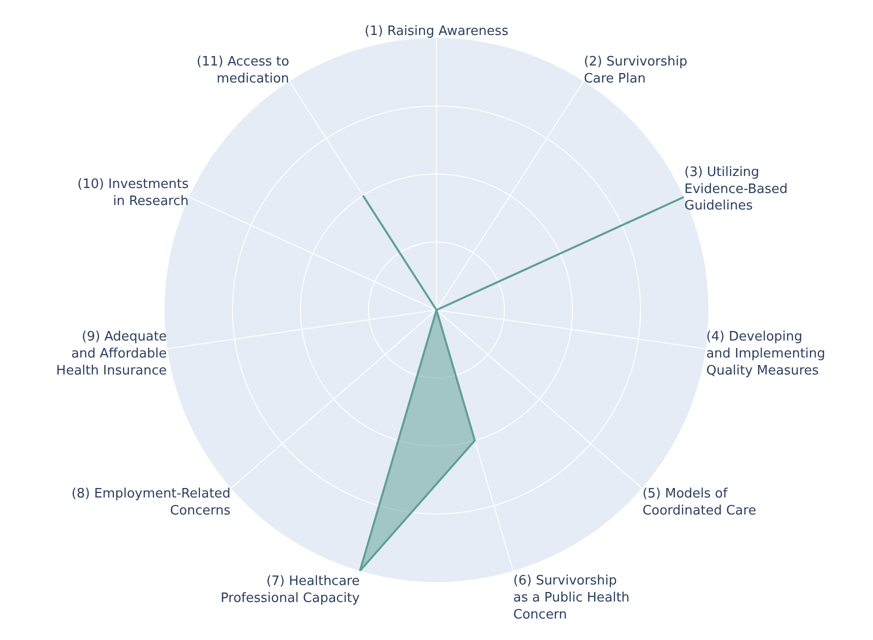 The height and width of the screenshot is (640, 873). I want to click on spoke-label: (10) Investments in Research, so click(133, 192).